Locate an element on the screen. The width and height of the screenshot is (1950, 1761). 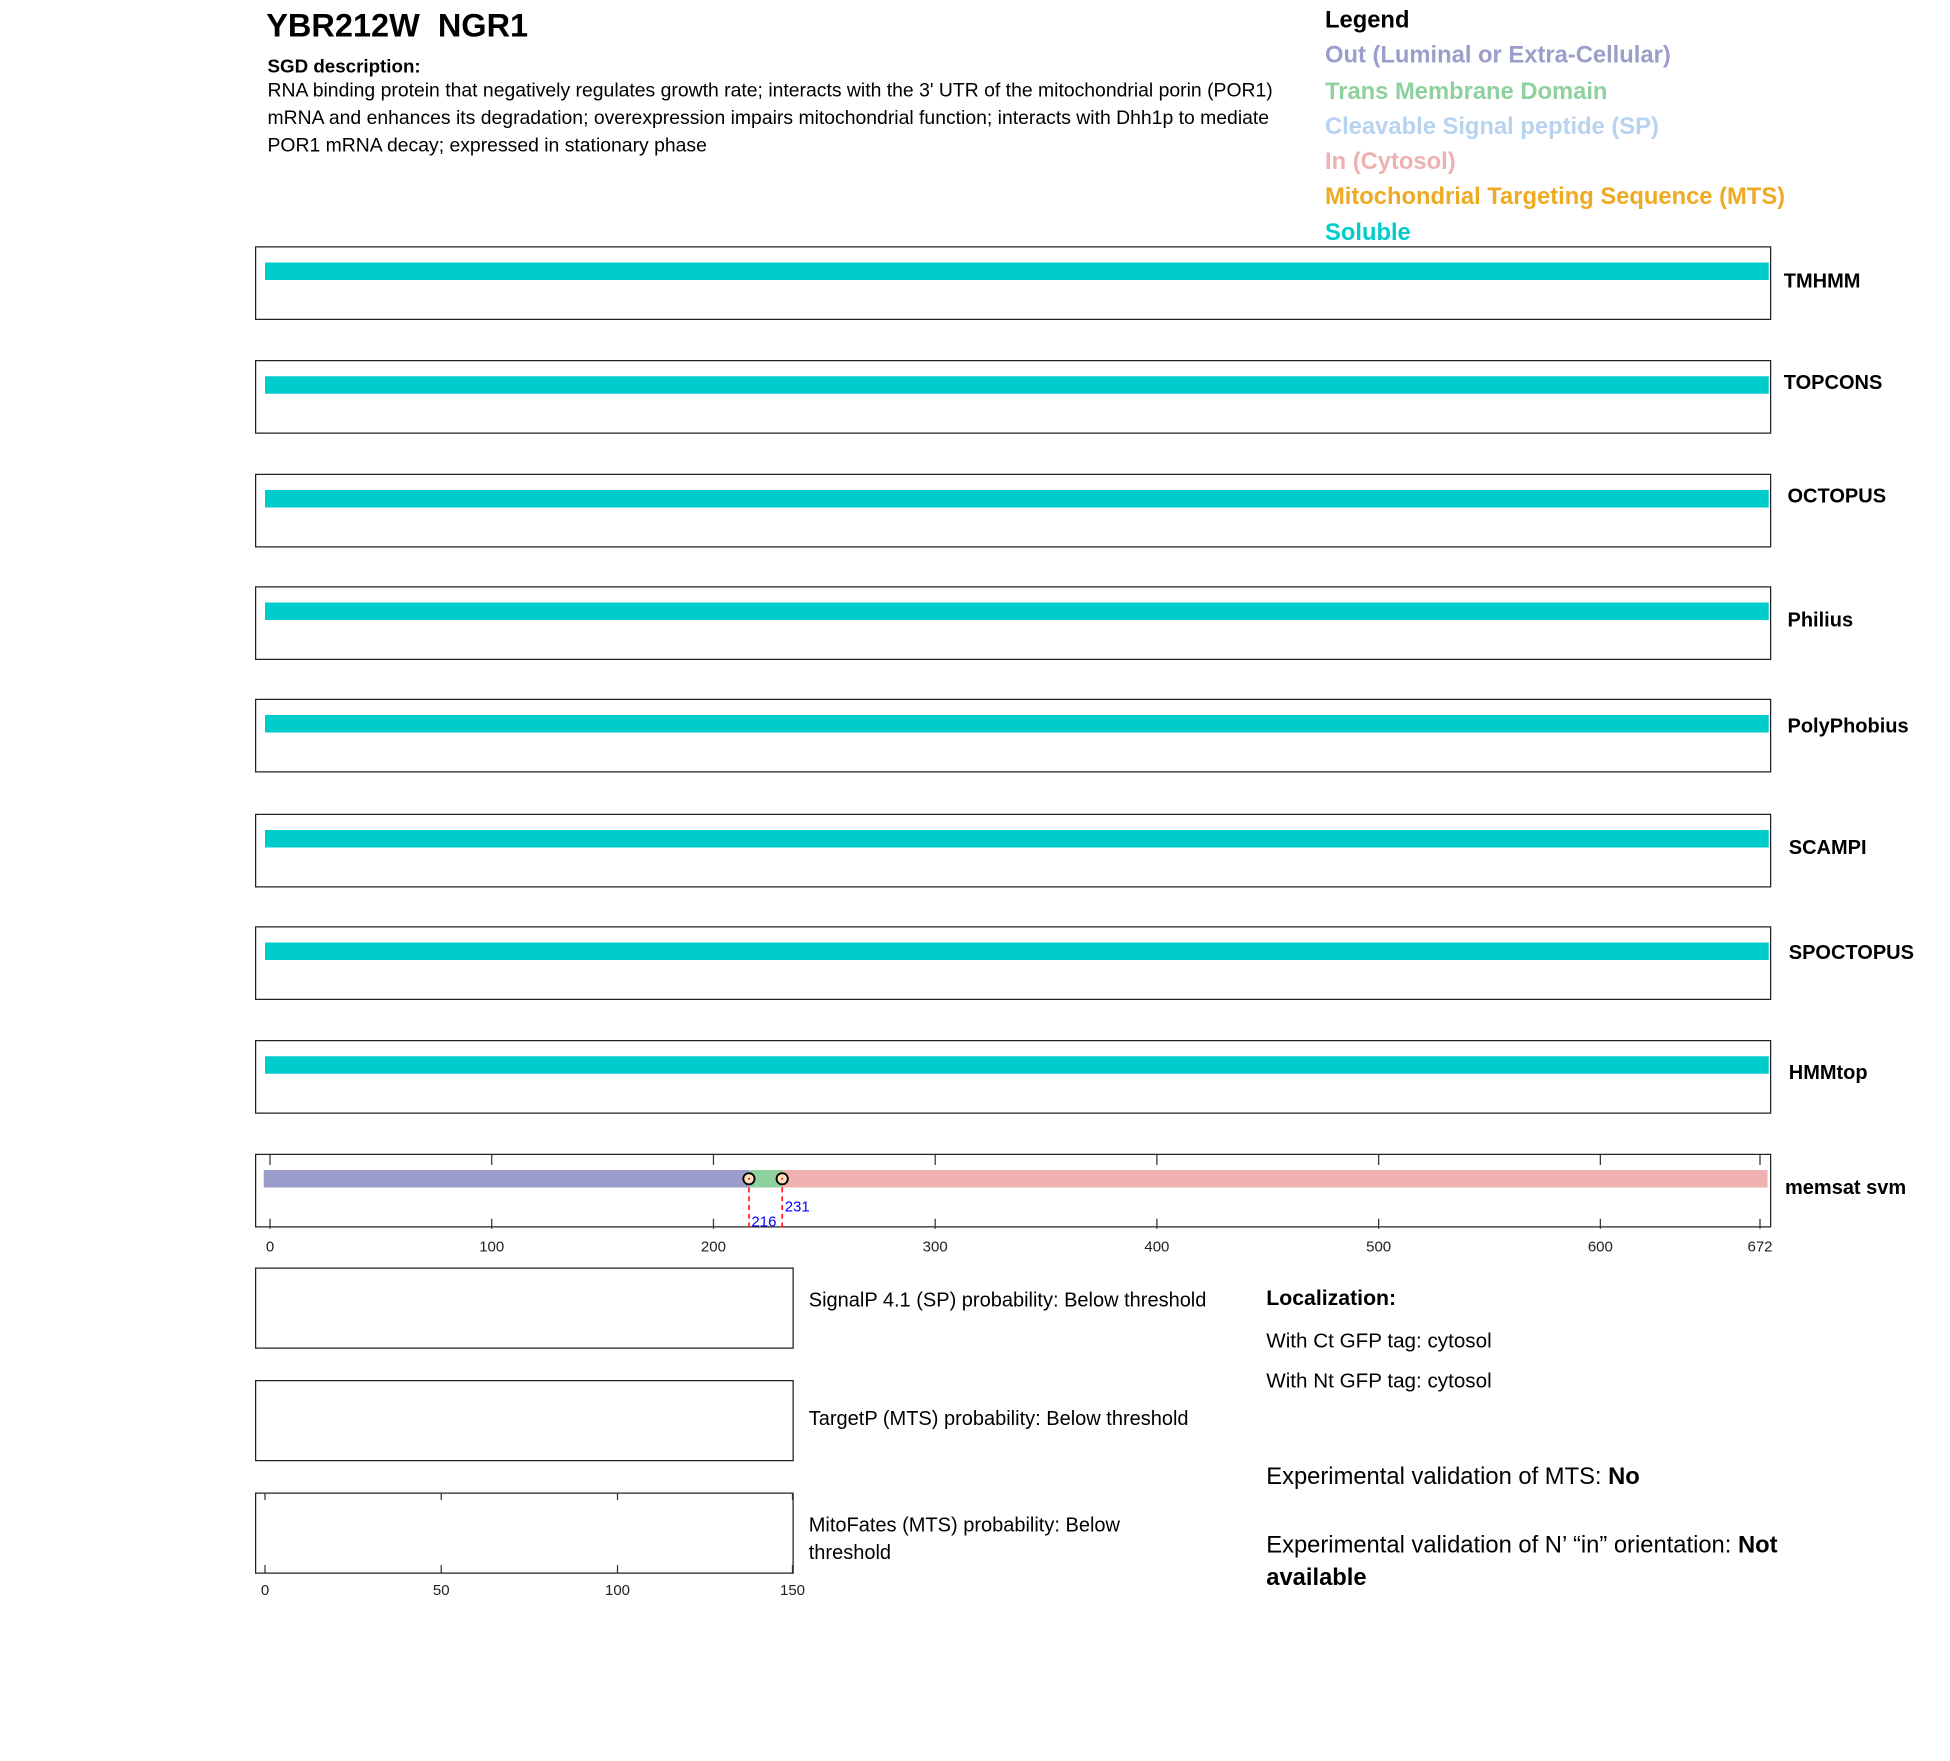
mts-validation: Experimental validation of MTS: No is located at coordinates (1453, 1478).